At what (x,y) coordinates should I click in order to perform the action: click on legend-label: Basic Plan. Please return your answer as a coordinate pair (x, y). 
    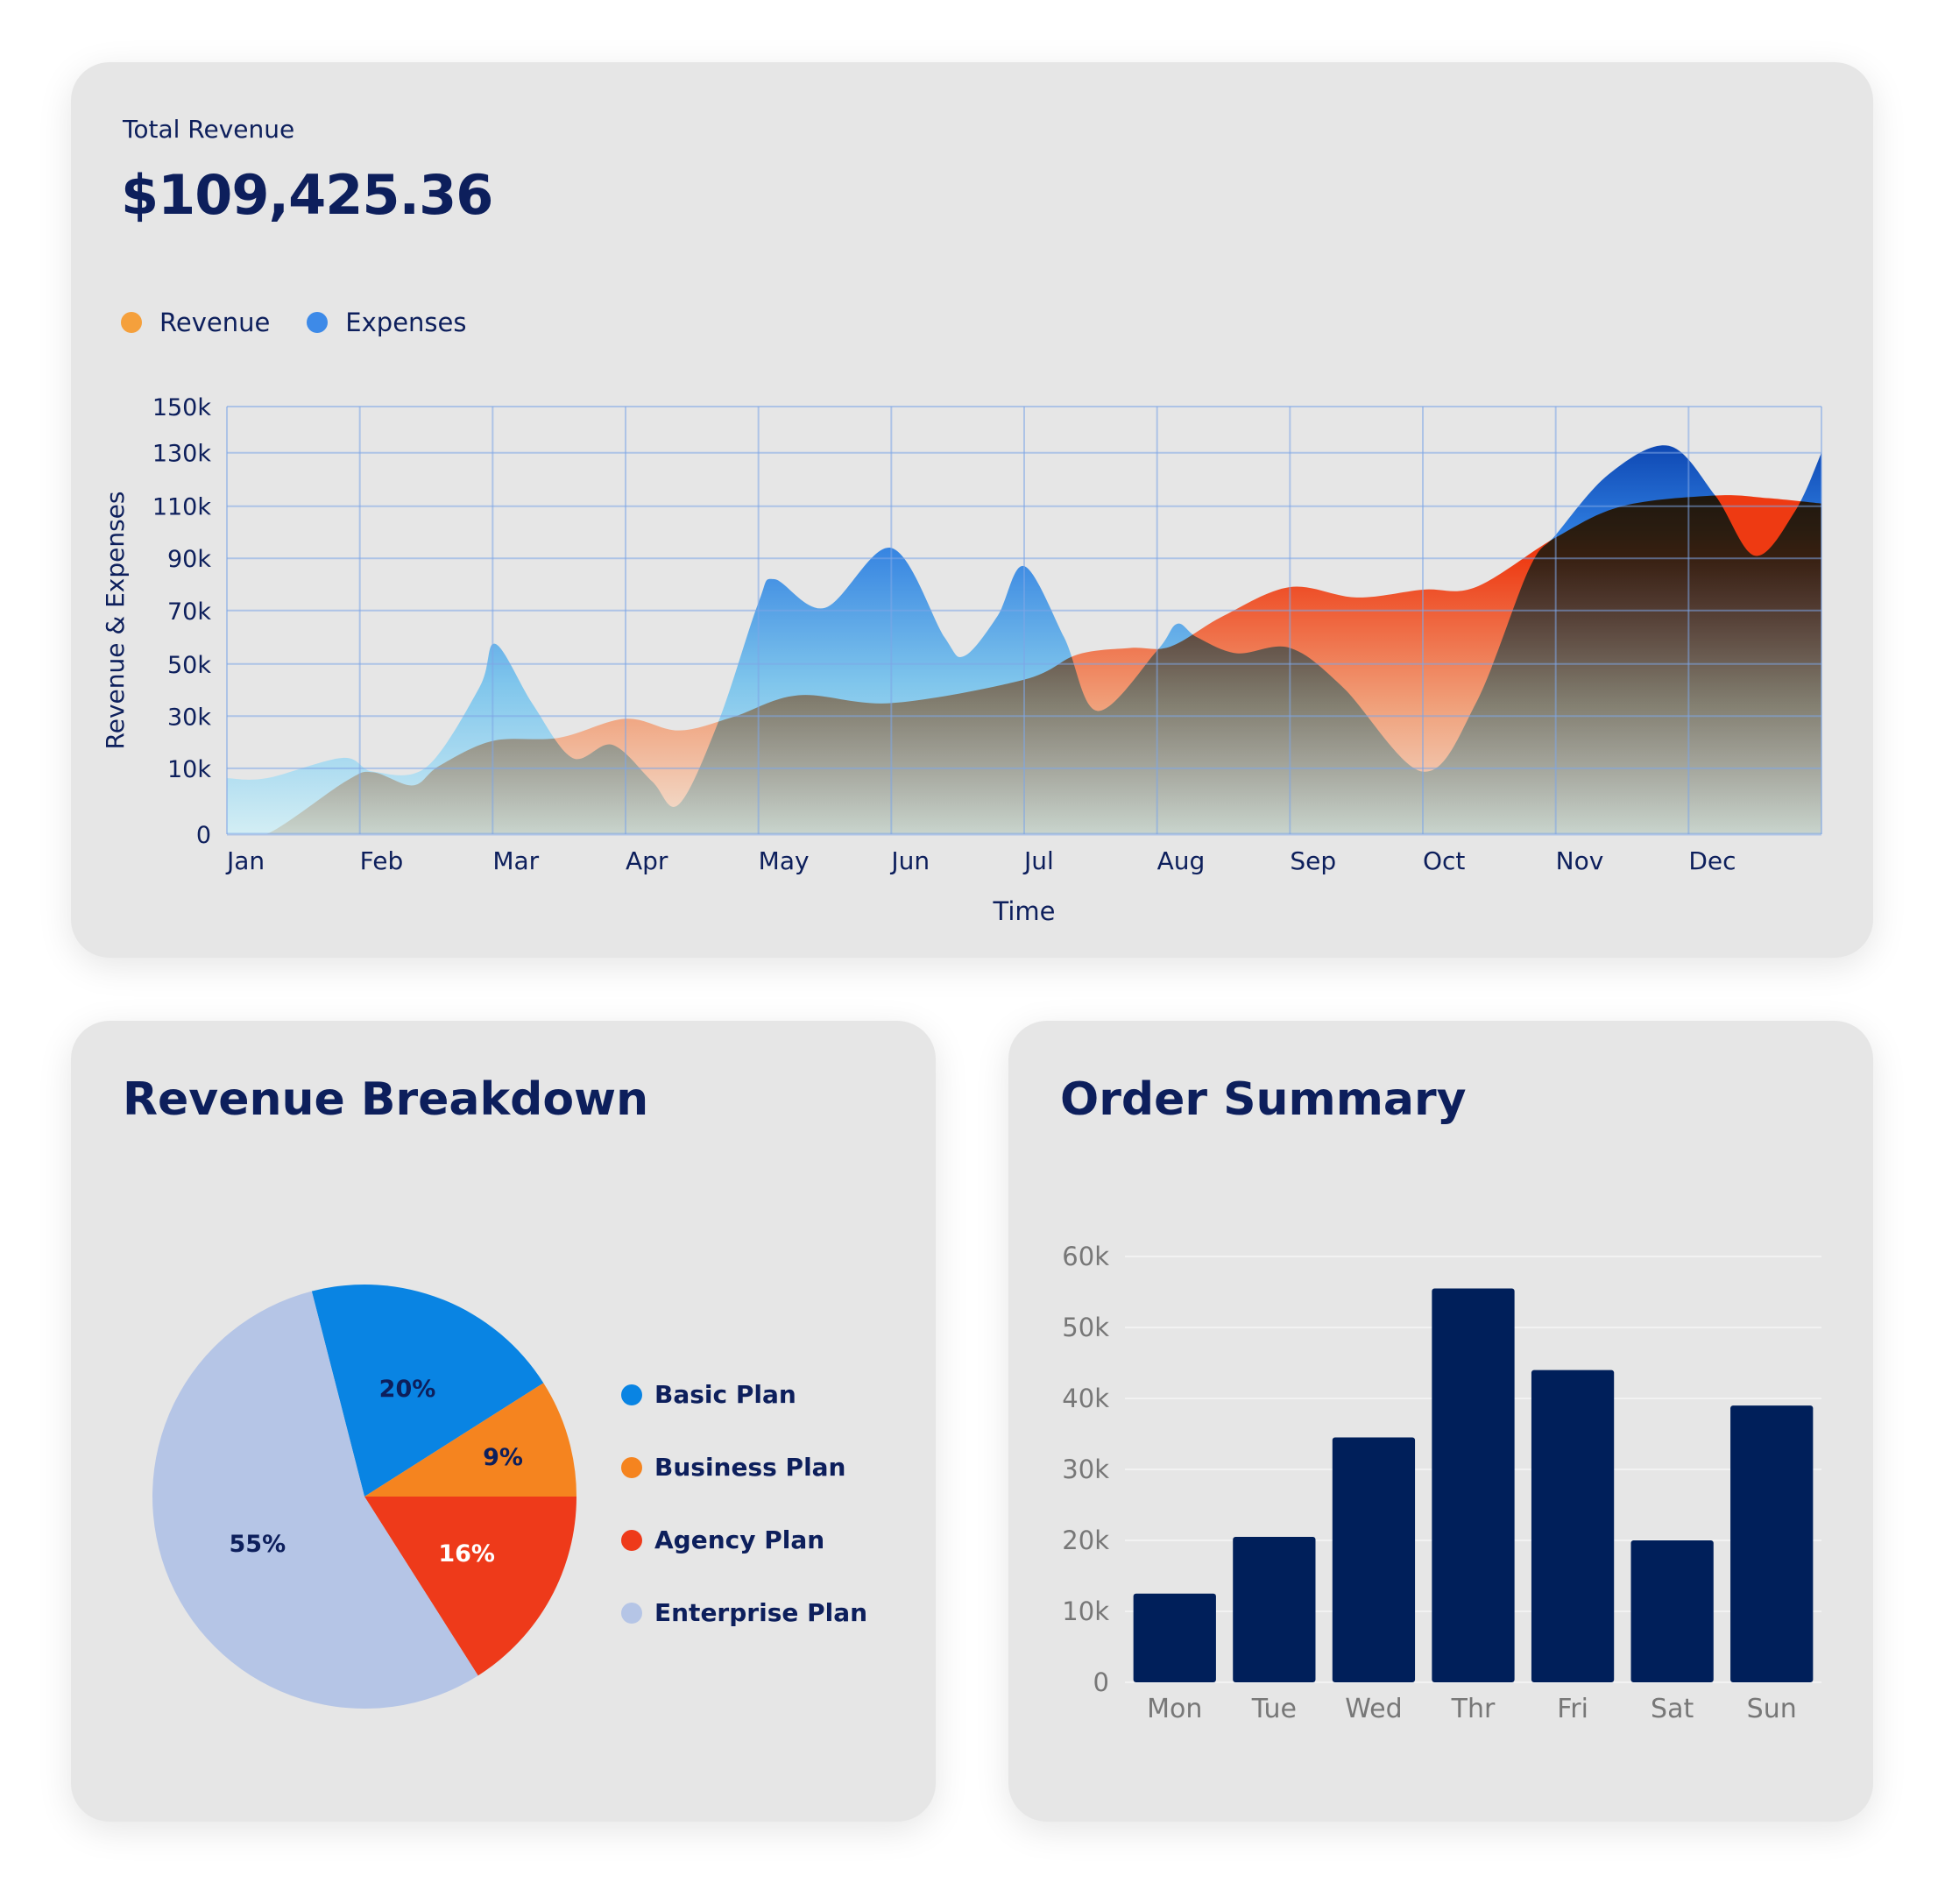
    Looking at the image, I should click on (725, 1394).